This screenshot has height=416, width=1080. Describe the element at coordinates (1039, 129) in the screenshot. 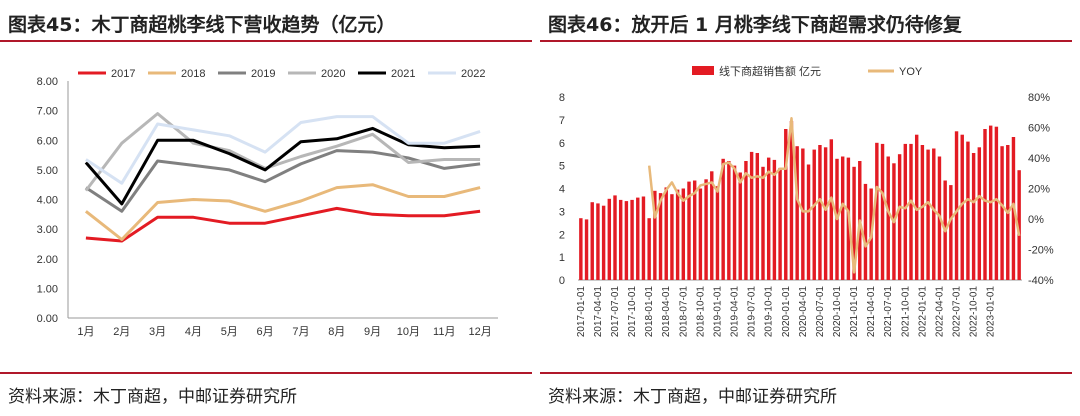

I see `y-right-tick-label: 60%` at that location.